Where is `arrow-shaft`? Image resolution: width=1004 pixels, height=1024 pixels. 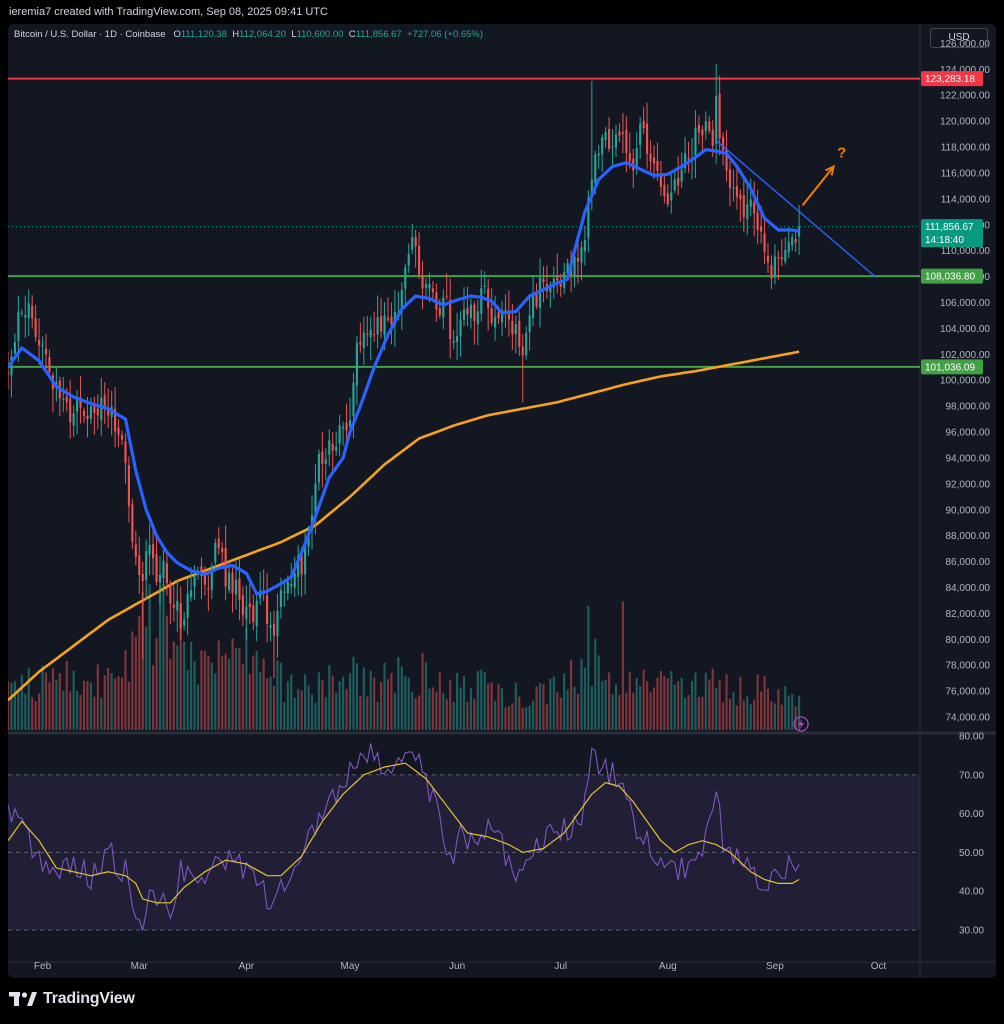 arrow-shaft is located at coordinates (818, 185).